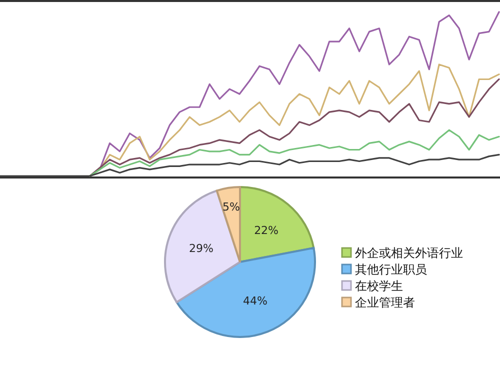 Image resolution: width=500 pixels, height=375 pixels. Describe the element at coordinates (385, 303) in the screenshot. I see `legend-label: 企业管理者` at that location.